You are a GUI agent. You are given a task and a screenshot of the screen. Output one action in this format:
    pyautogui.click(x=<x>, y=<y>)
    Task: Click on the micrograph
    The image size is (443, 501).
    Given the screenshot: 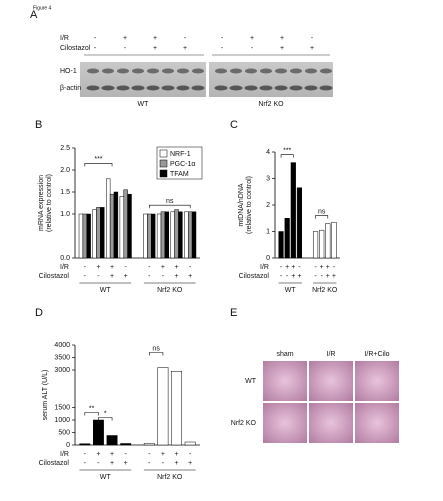 What is the action you would take?
    pyautogui.click(x=377, y=381)
    